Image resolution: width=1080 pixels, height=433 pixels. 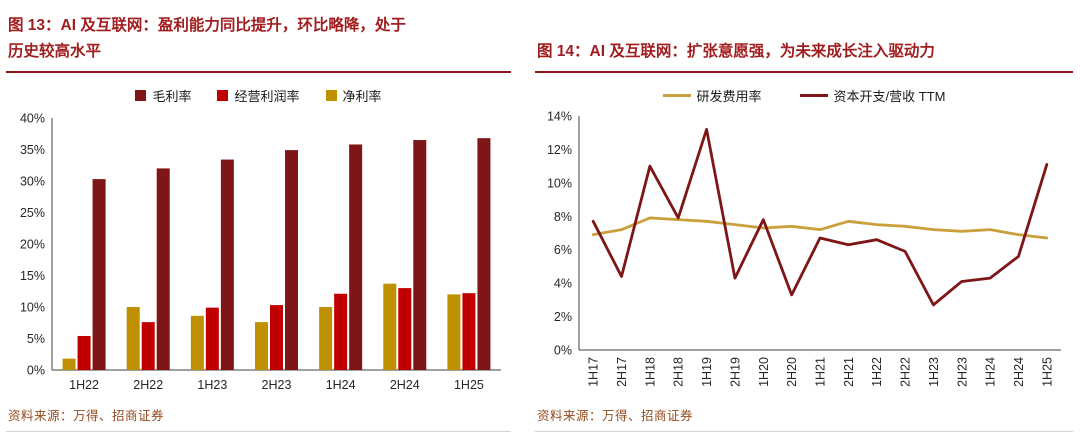 I want to click on square-swatch-毛利率, so click(x=141, y=95).